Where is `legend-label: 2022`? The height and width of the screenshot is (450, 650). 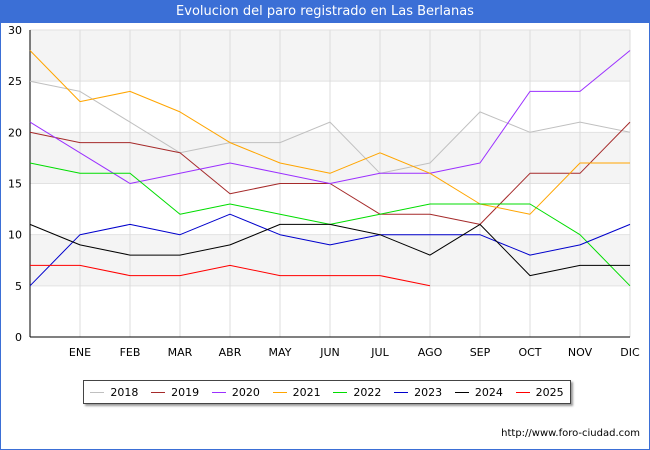 legend-label: 2022 is located at coordinates (367, 392).